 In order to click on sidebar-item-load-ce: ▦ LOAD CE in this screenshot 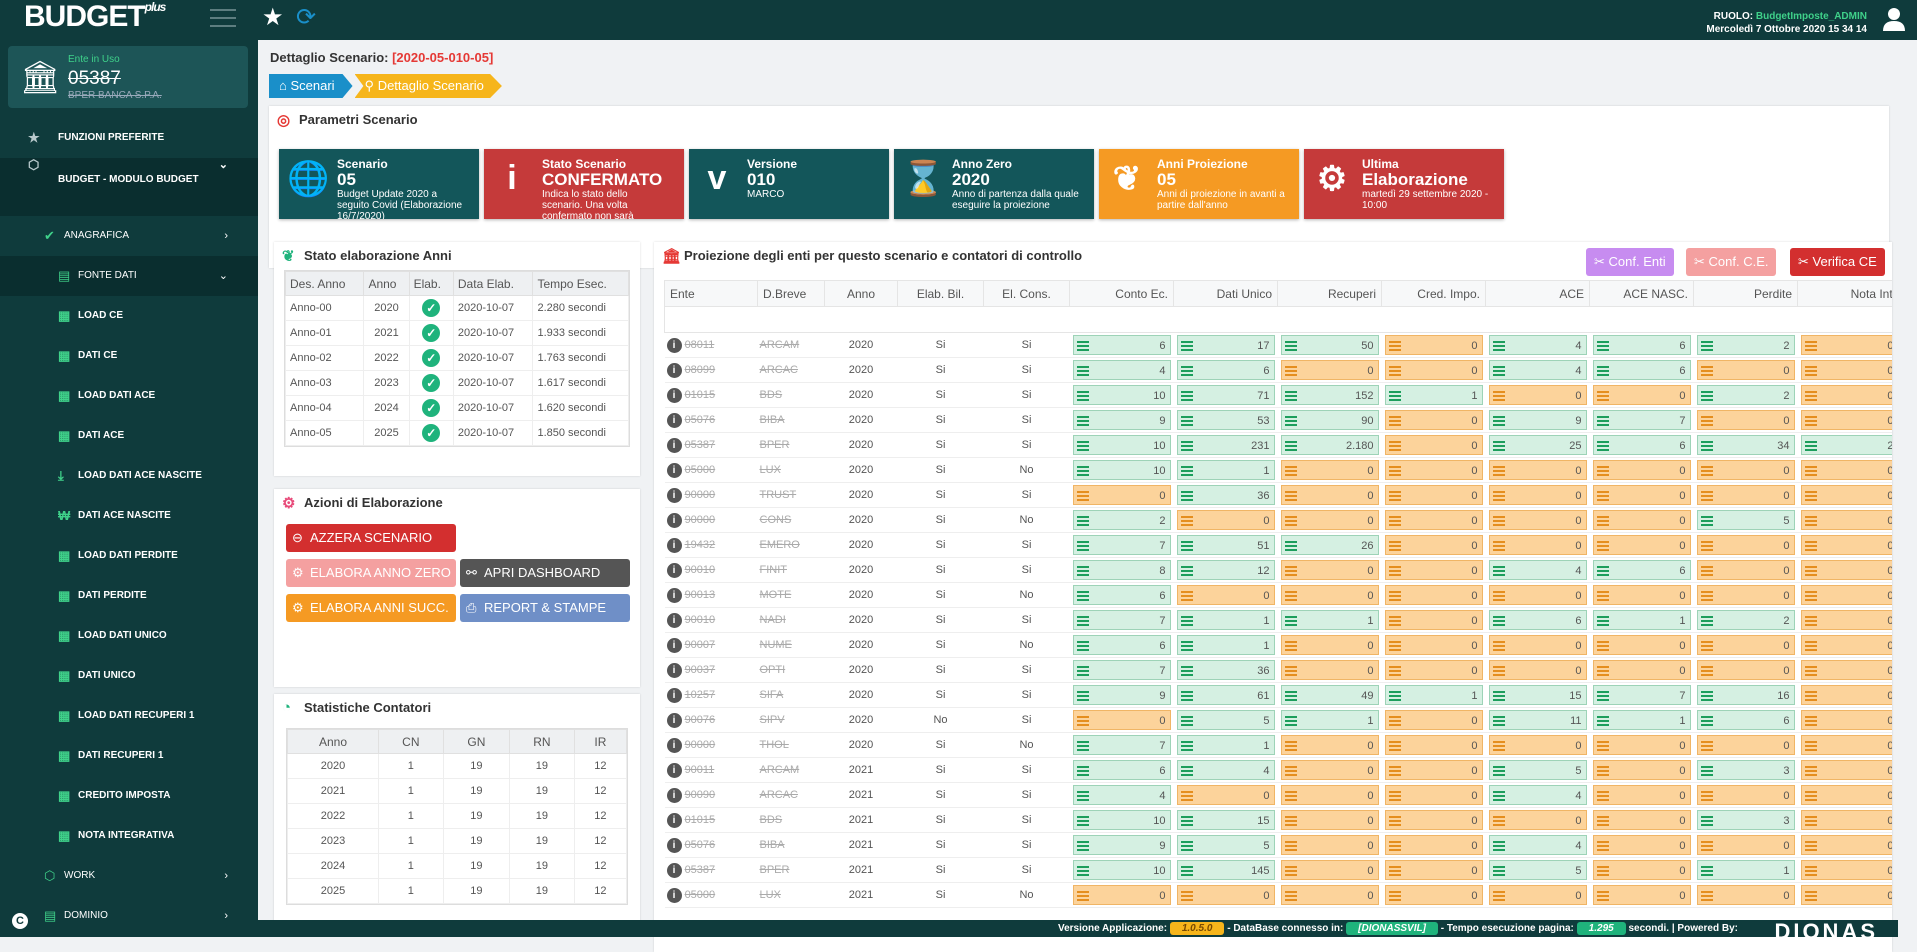, I will do `click(129, 316)`.